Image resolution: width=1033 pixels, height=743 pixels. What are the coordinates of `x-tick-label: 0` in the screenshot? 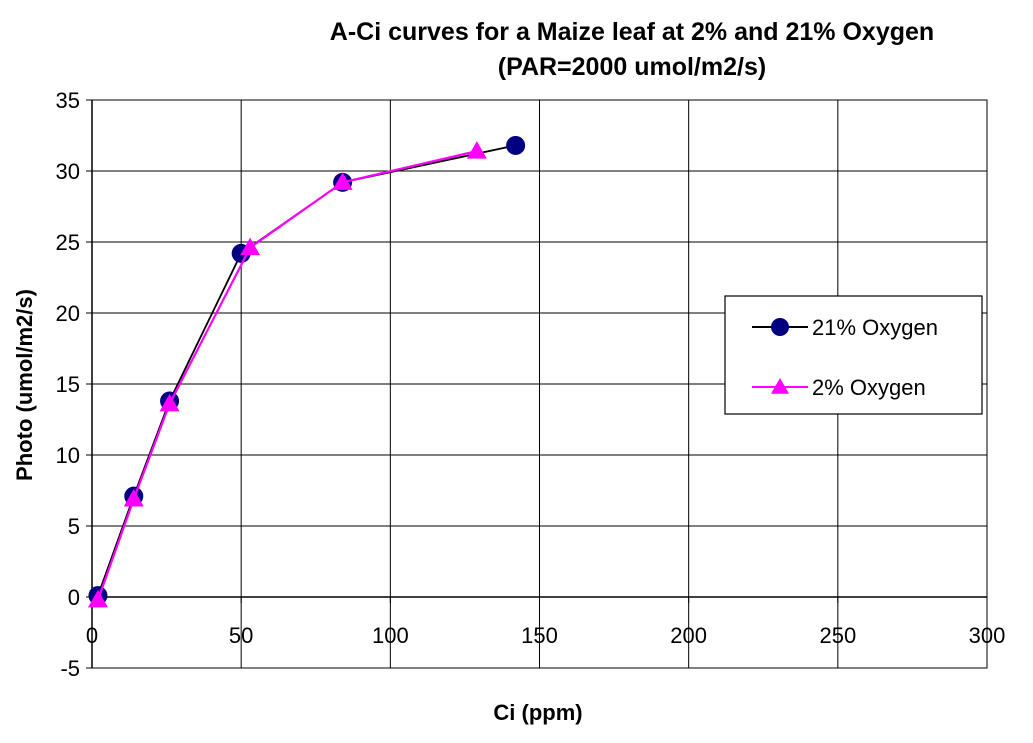 It's located at (92, 635).